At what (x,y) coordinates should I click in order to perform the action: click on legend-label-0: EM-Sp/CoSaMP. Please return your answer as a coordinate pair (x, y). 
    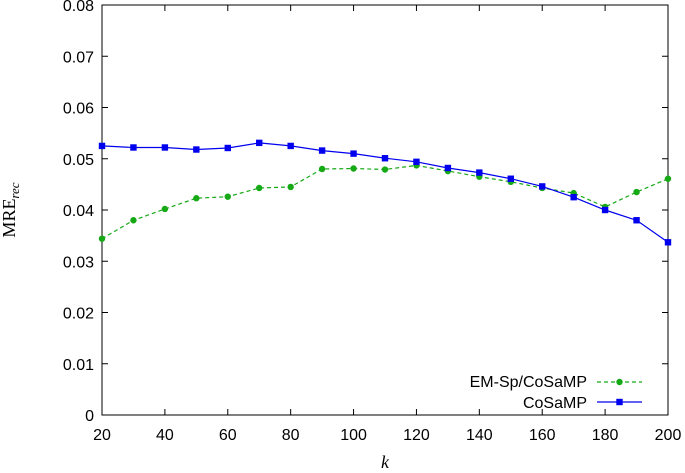
    Looking at the image, I should click on (528, 382).